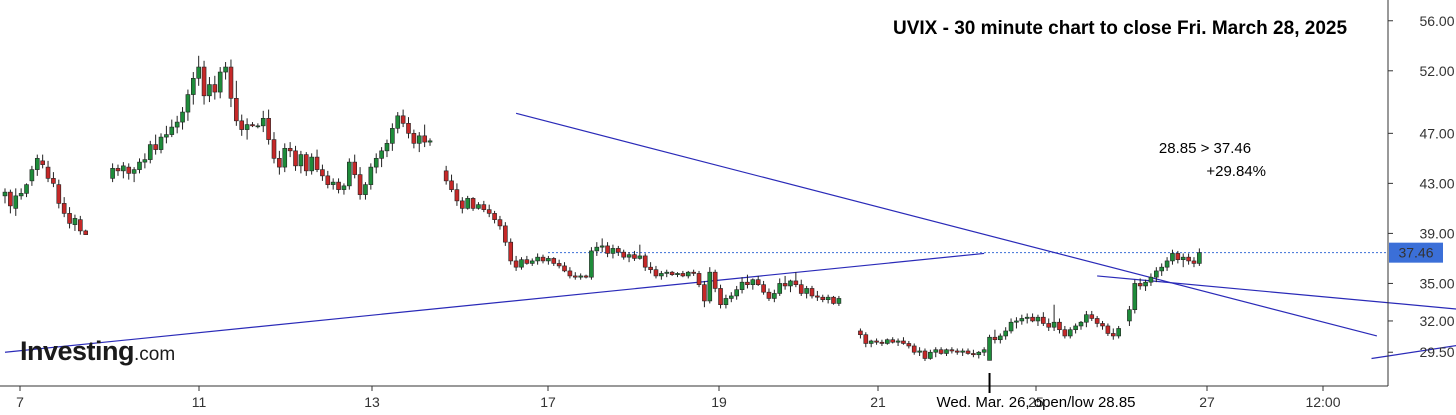 The image size is (1456, 415). I want to click on x-tick-label: 7, so click(20, 402).